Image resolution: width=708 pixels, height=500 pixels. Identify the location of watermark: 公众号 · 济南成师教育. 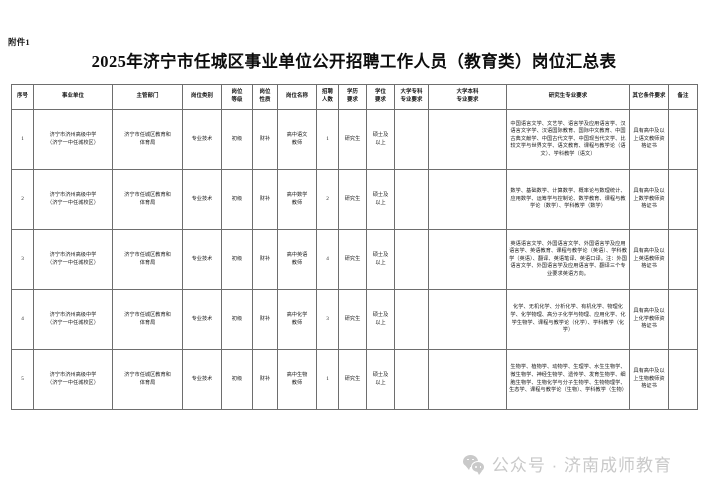
(567, 463).